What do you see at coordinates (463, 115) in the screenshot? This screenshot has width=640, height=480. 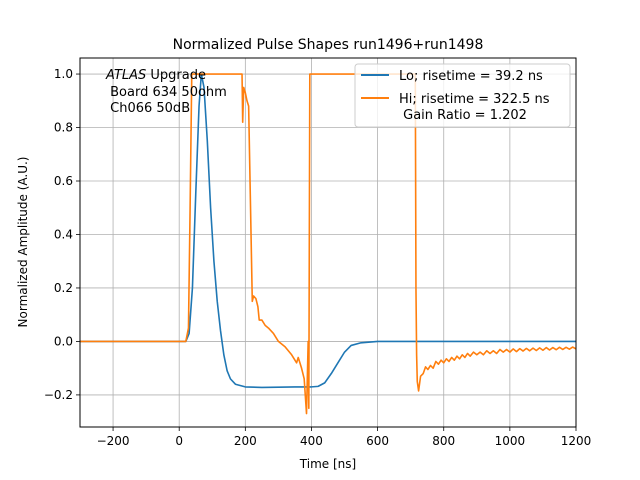 I see `legend-label-hi-gain: Gain Ratio = 1.202` at bounding box center [463, 115].